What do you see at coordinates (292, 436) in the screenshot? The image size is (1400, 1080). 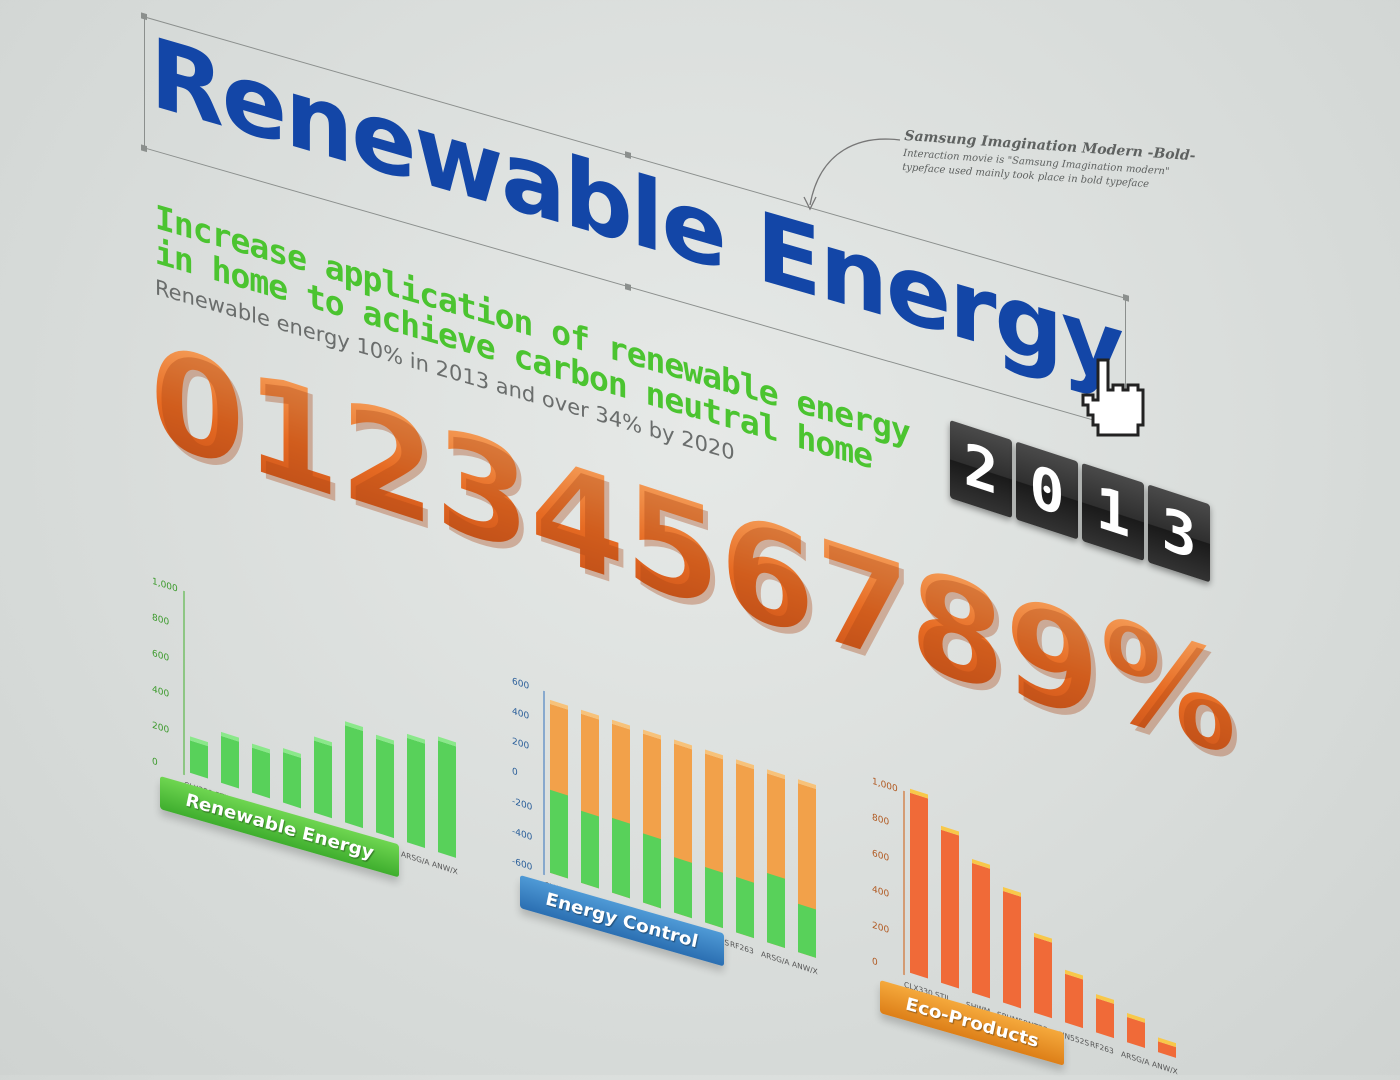 I see `digit-glyph: 1` at bounding box center [292, 436].